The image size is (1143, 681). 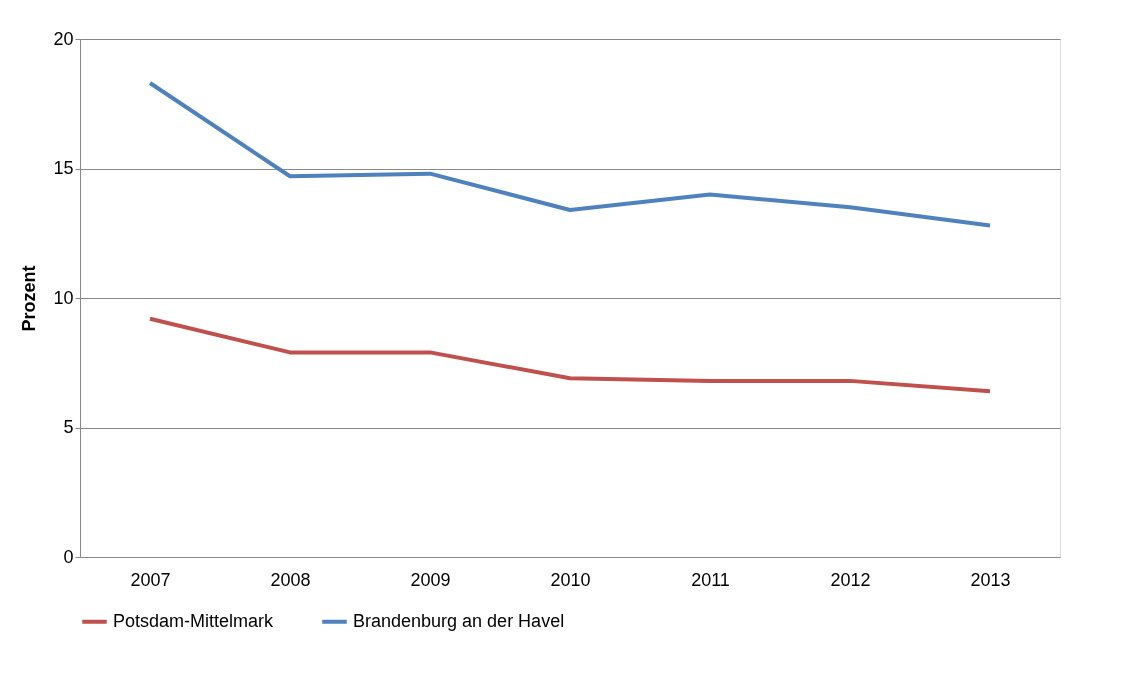 I want to click on legend-label: Brandenburg an der Havel, so click(x=459, y=620).